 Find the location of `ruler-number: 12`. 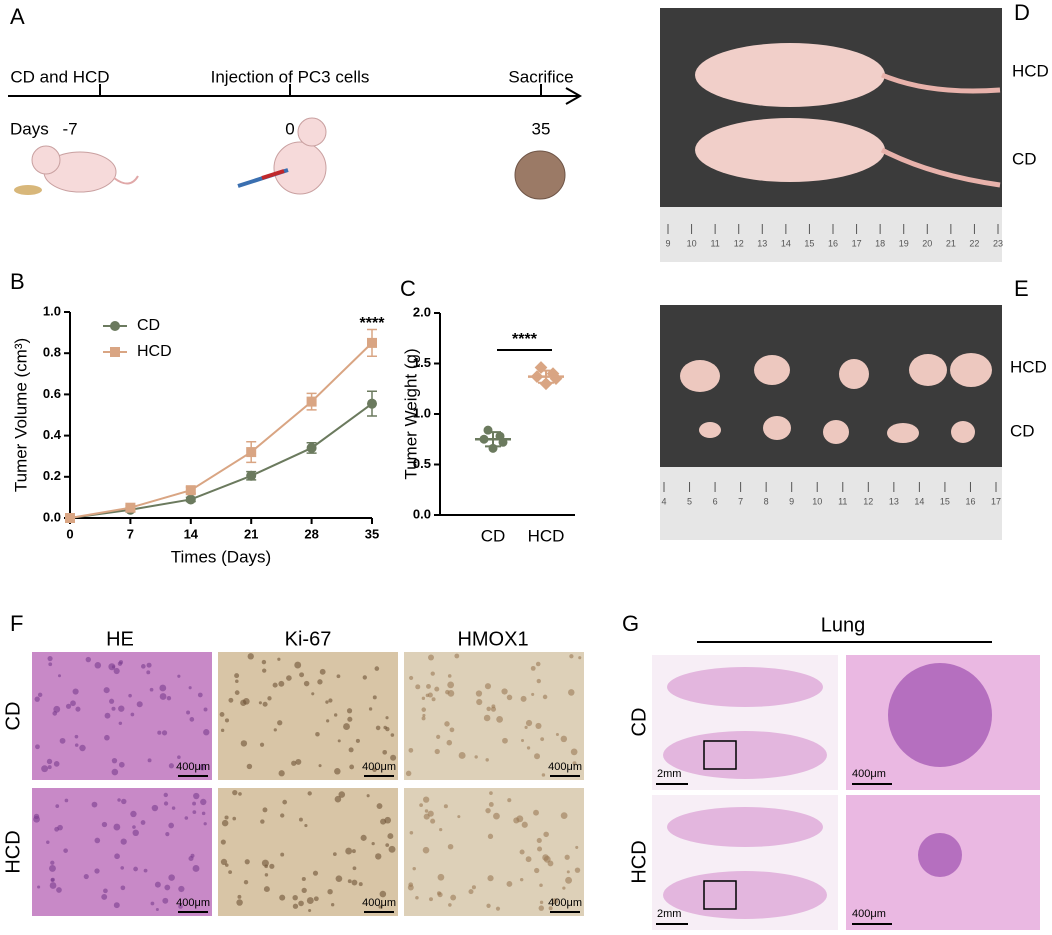

ruler-number: 12 is located at coordinates (739, 243).